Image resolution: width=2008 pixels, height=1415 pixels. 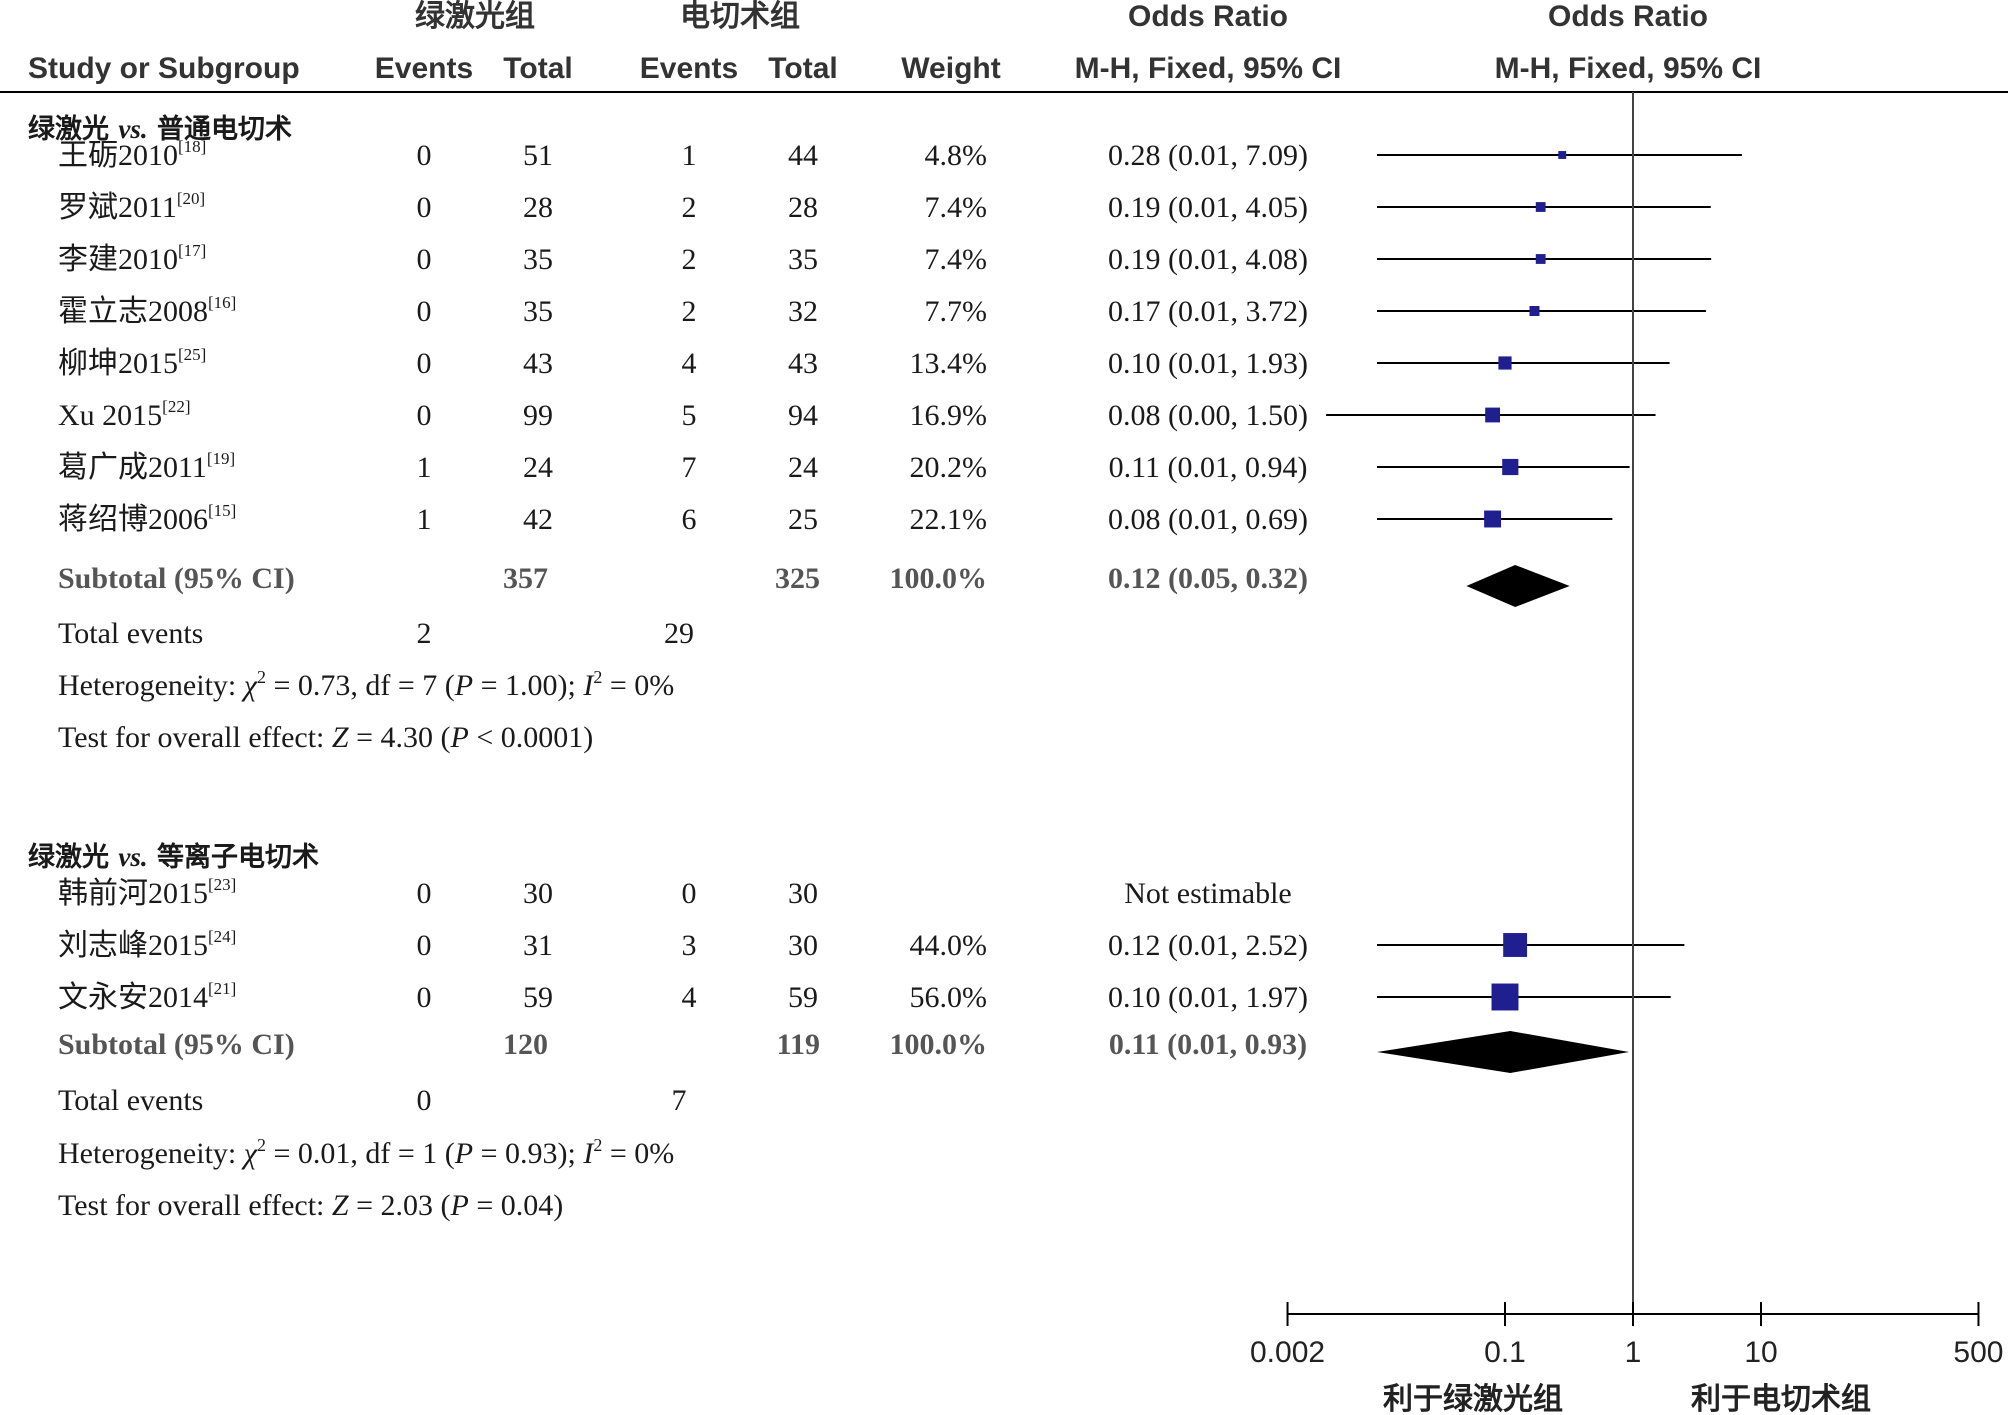 What do you see at coordinates (1633, 1352) in the screenshot?
I see `x-axis-tick-label: 1` at bounding box center [1633, 1352].